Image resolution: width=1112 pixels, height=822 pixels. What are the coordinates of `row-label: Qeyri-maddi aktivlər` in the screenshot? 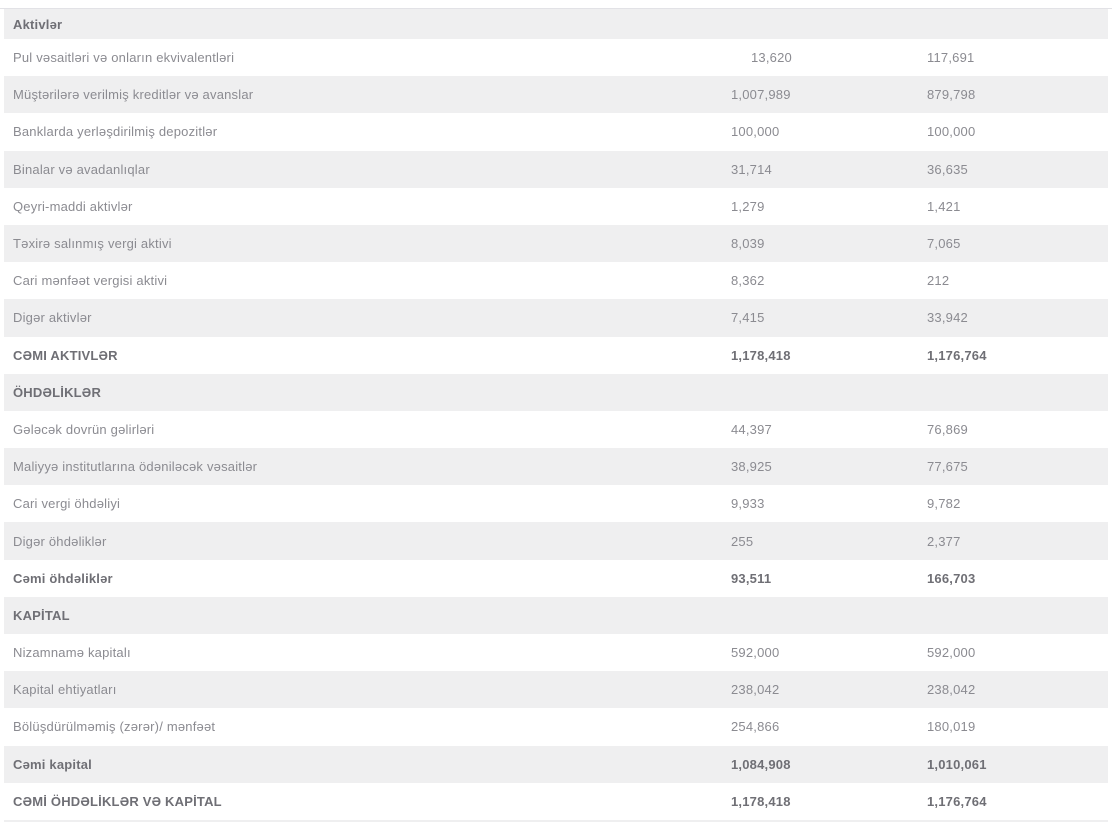 It's located at (73, 206).